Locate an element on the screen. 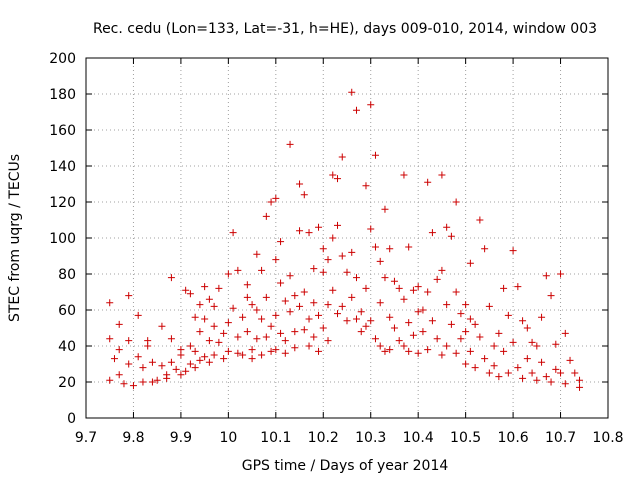  y-tick-label: 100 is located at coordinates (62, 239).